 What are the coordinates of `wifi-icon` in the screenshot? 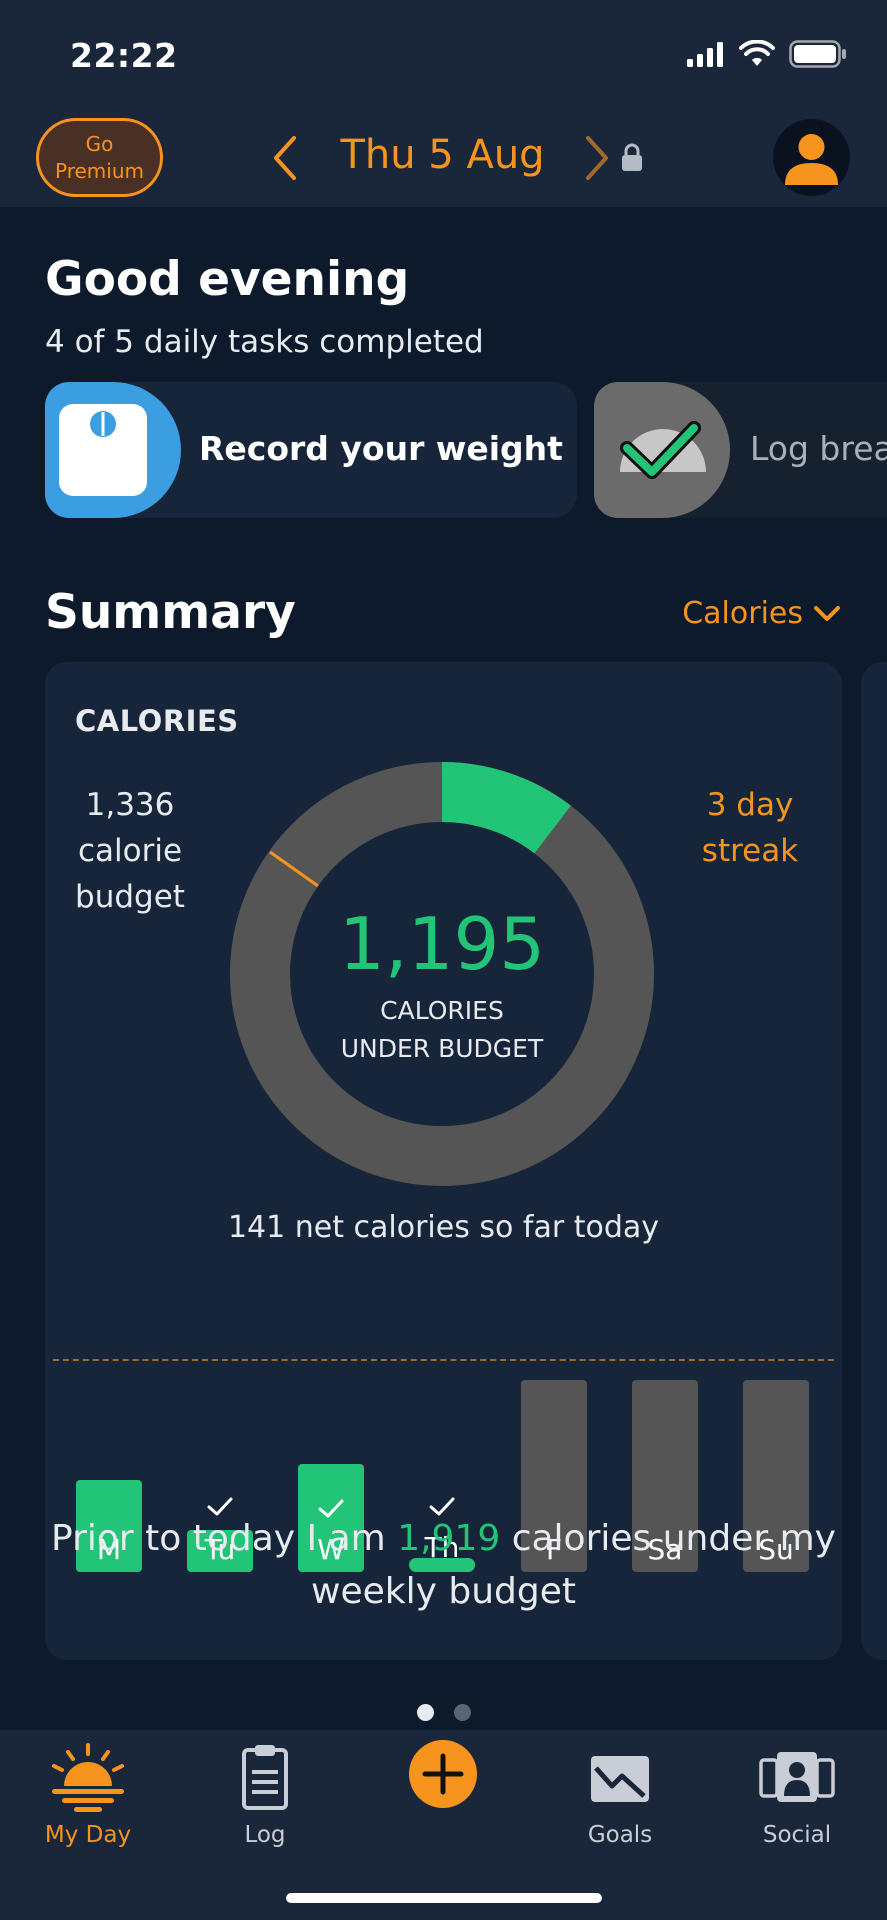 It's located at (757, 53).